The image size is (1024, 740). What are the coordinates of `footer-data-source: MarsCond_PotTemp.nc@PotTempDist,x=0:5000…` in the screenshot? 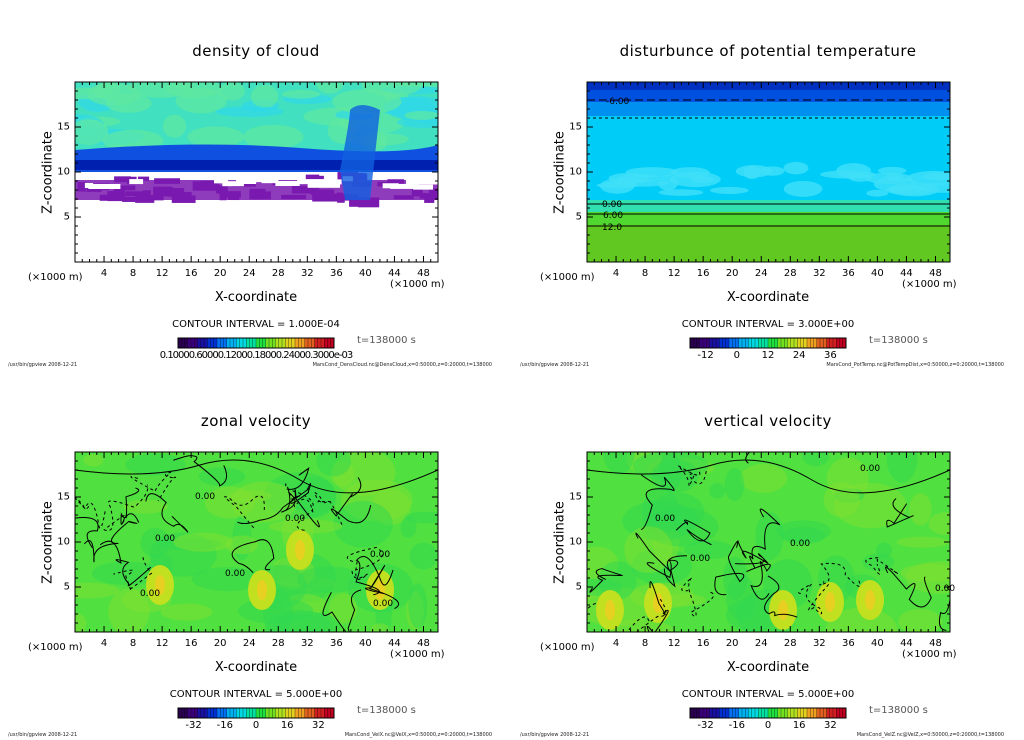 It's located at (915, 365).